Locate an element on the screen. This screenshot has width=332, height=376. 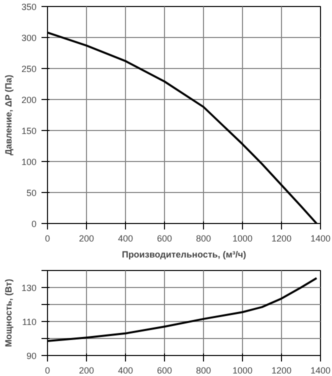
y-tick-label: 300 is located at coordinates (29, 38).